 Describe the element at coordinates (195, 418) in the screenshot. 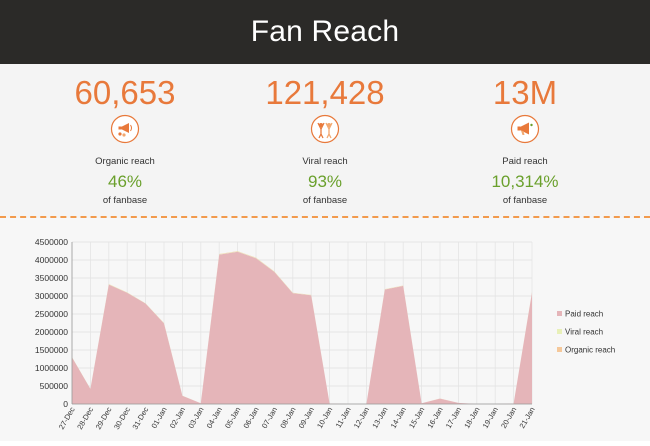

I see `x-tick-label: 03-Jan` at that location.